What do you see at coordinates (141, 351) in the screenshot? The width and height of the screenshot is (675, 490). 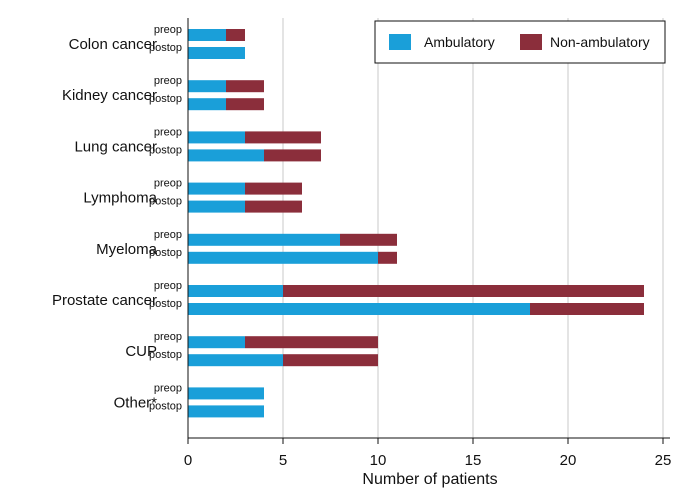 I see `category-label: CUP` at bounding box center [141, 351].